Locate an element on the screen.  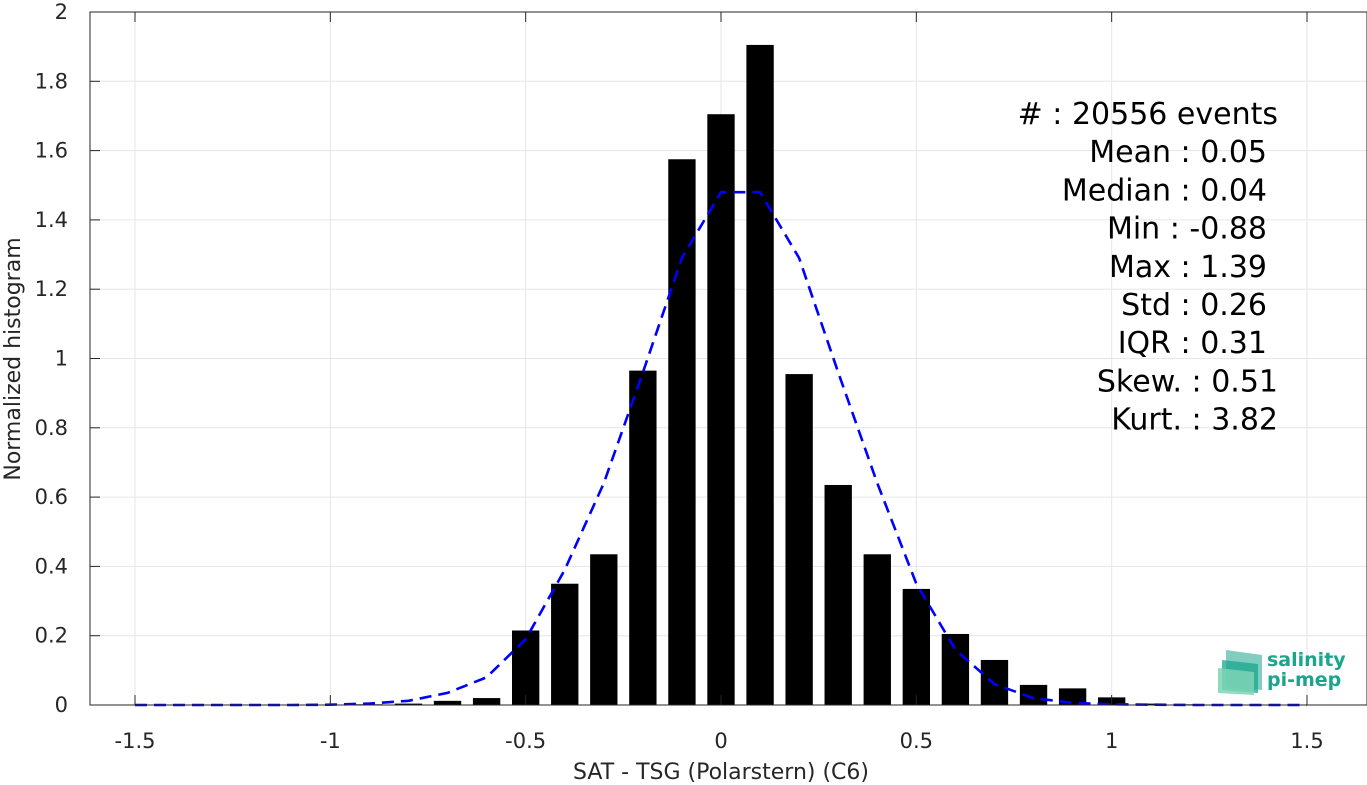
x-tick-label: 1.5 is located at coordinates (1306, 741).